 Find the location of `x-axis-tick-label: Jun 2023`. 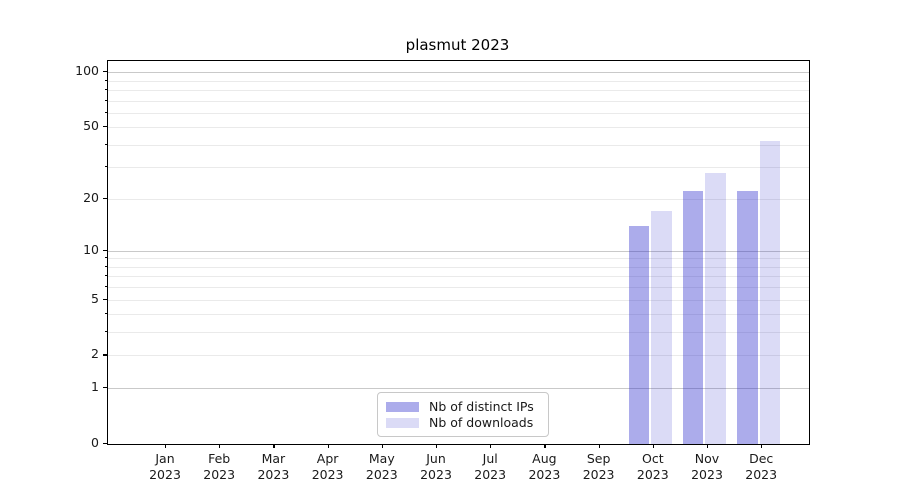

x-axis-tick-label: Jun 2023 is located at coordinates (436, 466).